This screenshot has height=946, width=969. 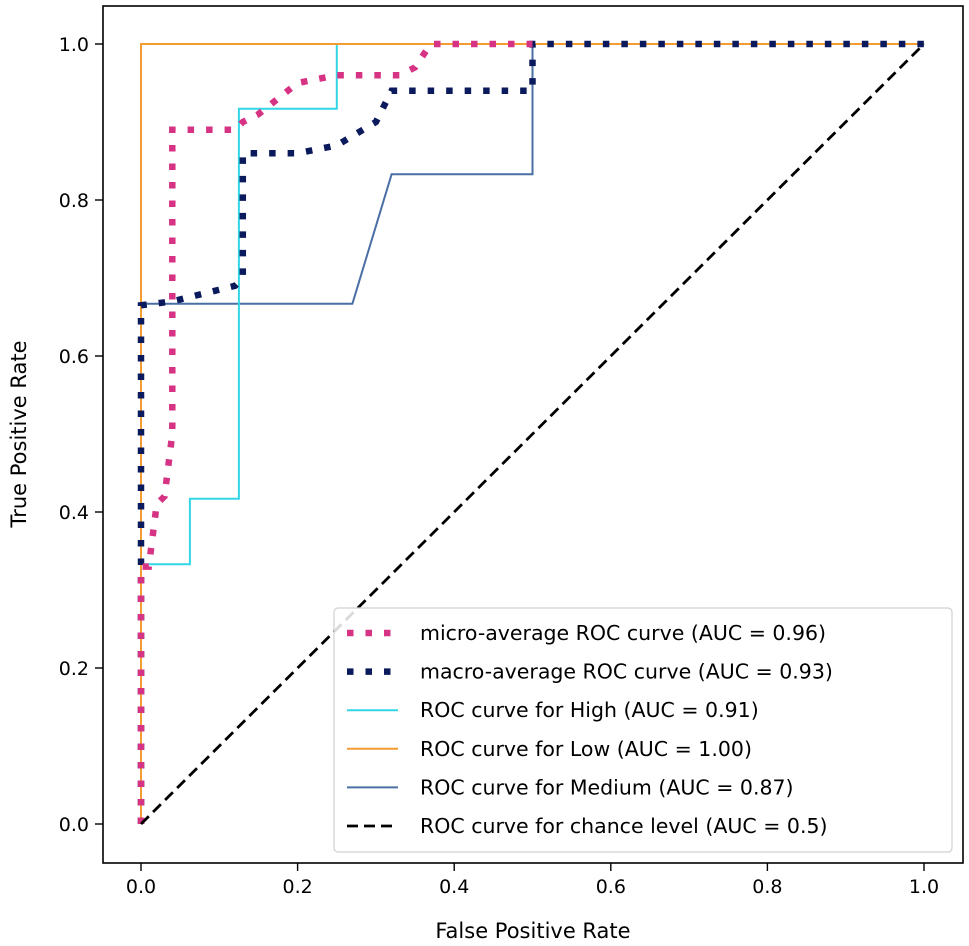 What do you see at coordinates (74, 825) in the screenshot?
I see `y-tick-label: 0.0` at bounding box center [74, 825].